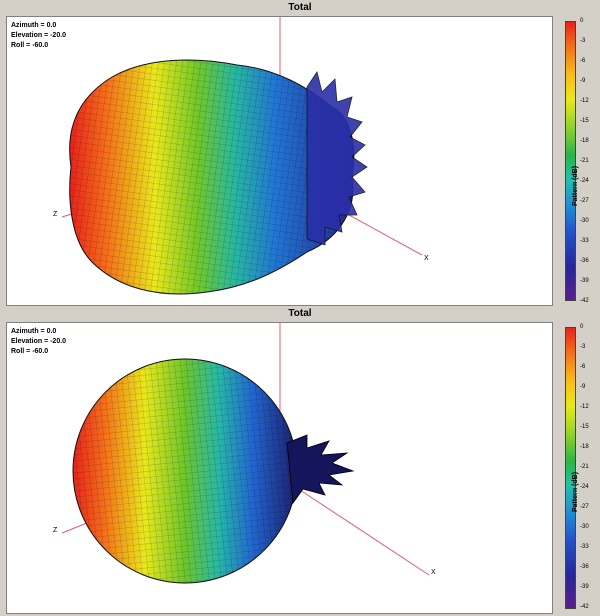 The image size is (600, 616). I want to click on z-axis-left-line, so click(74, 528).